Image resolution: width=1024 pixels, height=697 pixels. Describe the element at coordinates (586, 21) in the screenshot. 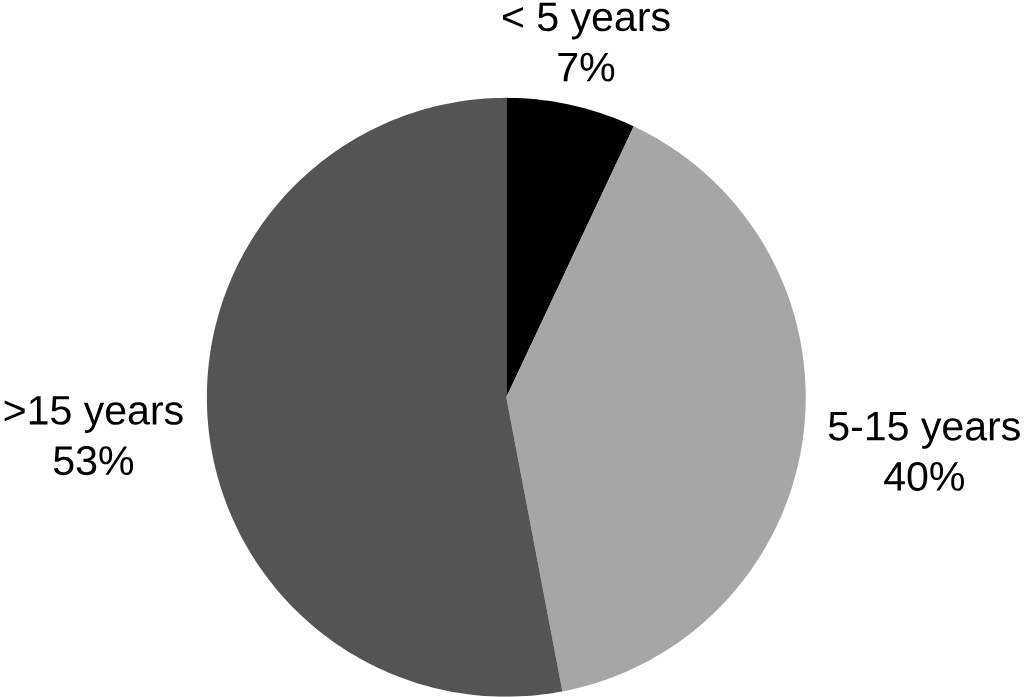

I see `slice-label: < 5 years` at that location.